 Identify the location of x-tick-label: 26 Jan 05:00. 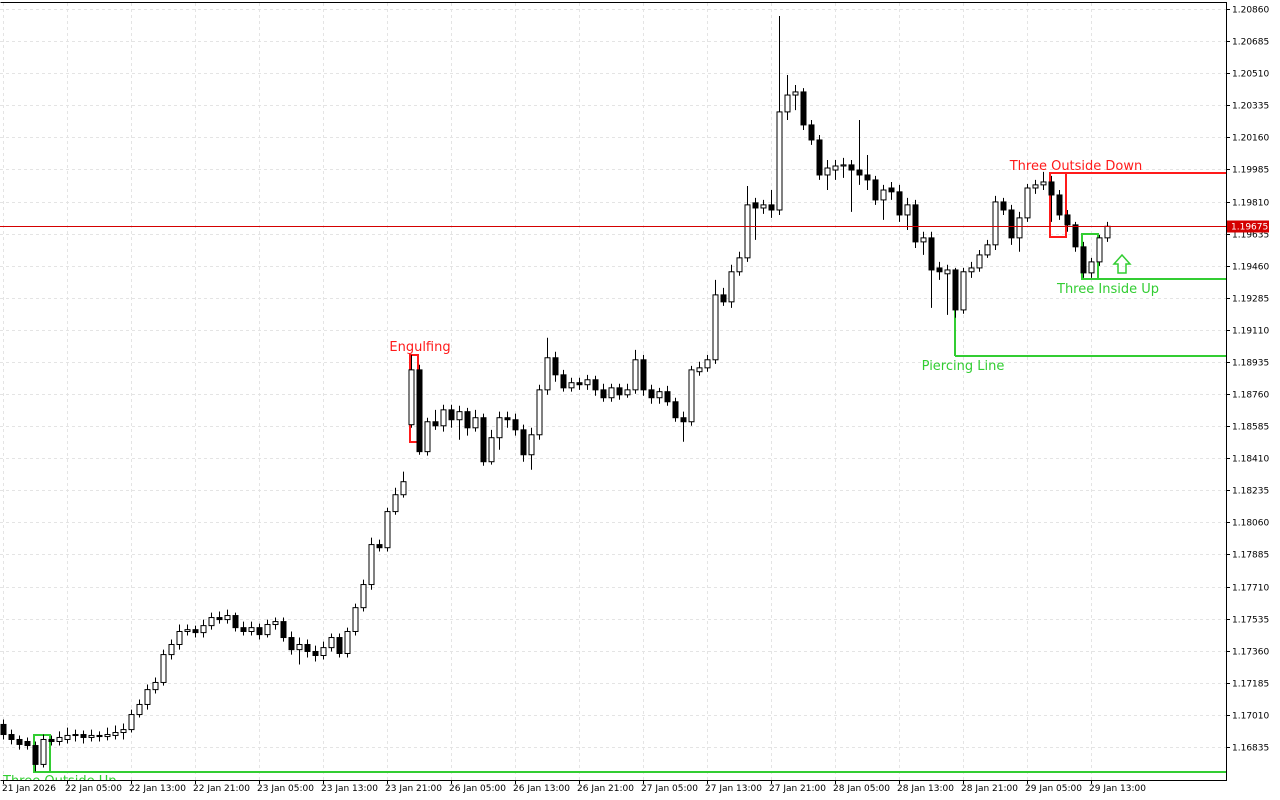
(477, 789).